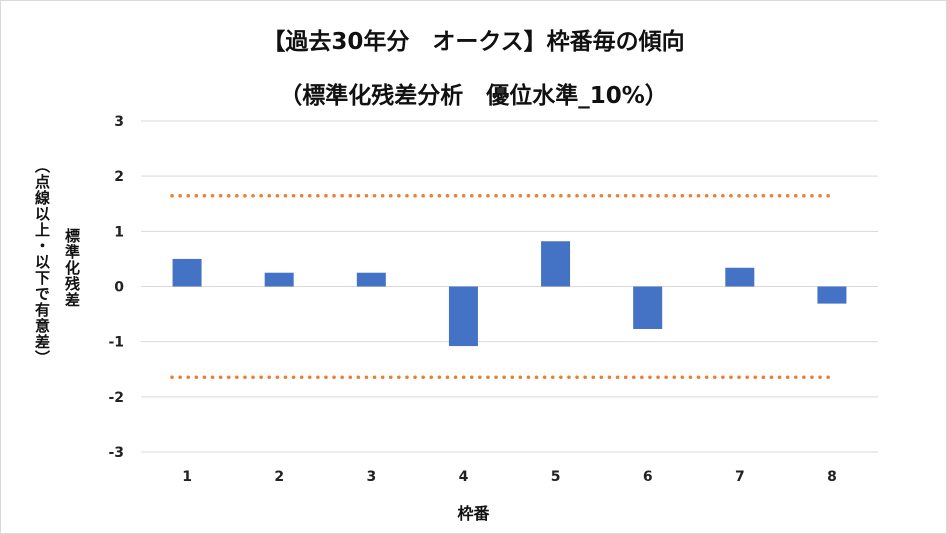 The width and height of the screenshot is (947, 534). I want to click on y-tick-label: -1, so click(116, 343).